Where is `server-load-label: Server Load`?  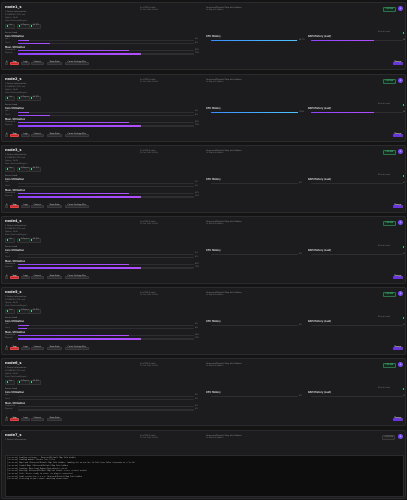
server-load-label: Server Load is located at coordinates (11, 105).